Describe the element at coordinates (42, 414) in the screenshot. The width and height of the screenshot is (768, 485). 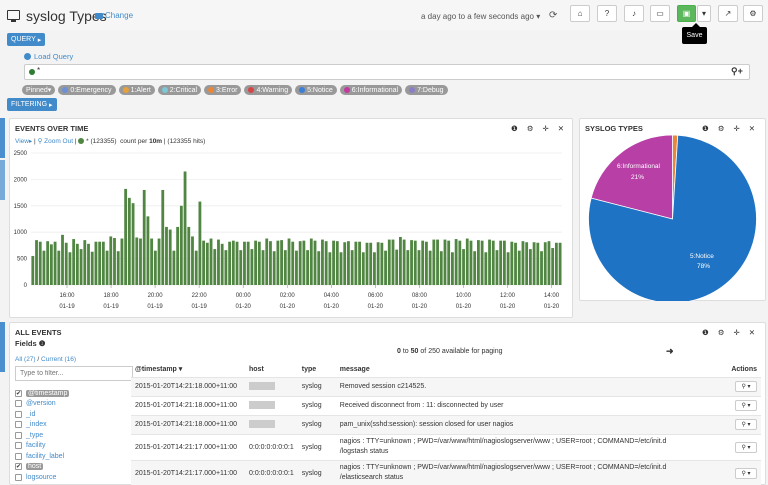
I see `field-item: _id` at that location.